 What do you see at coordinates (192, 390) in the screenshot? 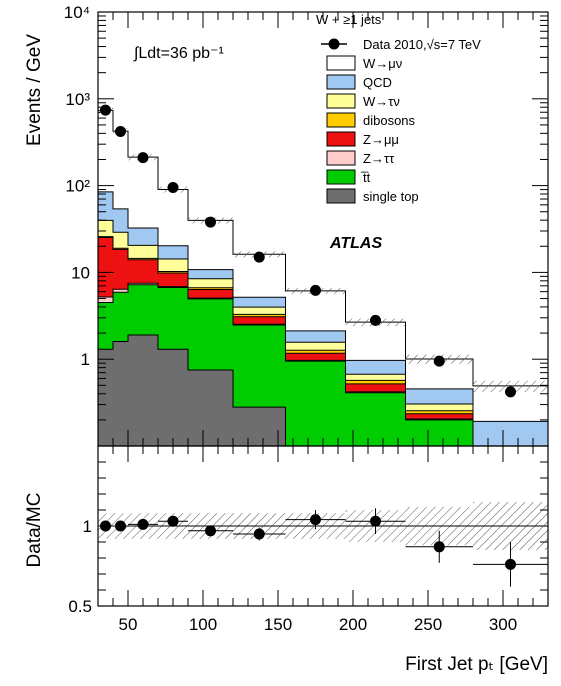
I see `series-single-top` at bounding box center [192, 390].